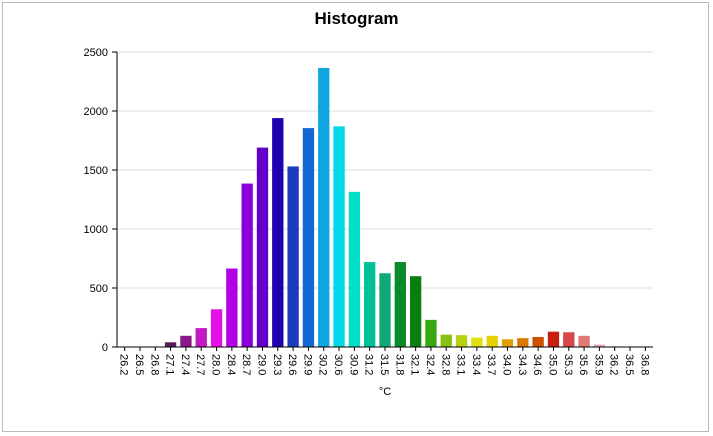 This screenshot has width=713, height=436. What do you see at coordinates (96, 171) in the screenshot?
I see `y-tick-label: 1500` at bounding box center [96, 171].